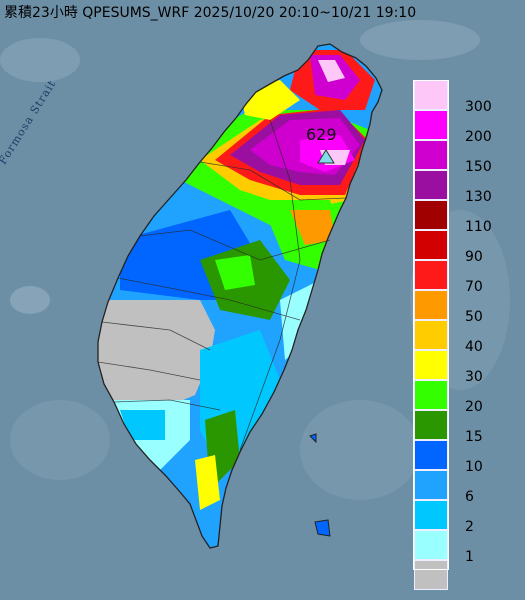 The width and height of the screenshot is (525, 600). I want to click on legend-label: 300, so click(478, 107).